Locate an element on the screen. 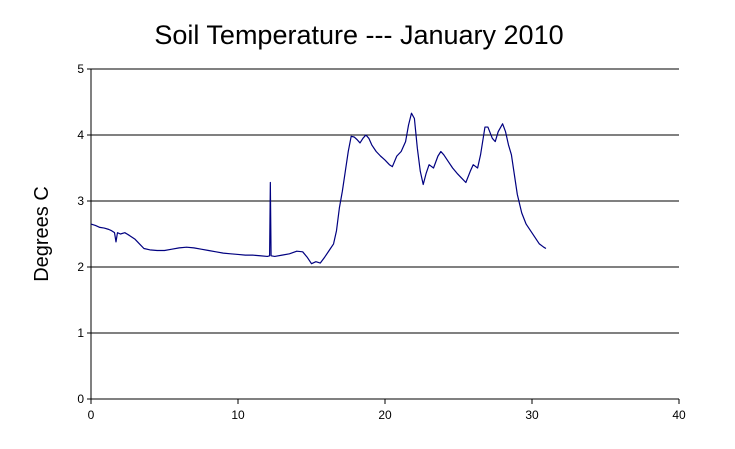  y-axis-title: Degrees C is located at coordinates (42, 234).